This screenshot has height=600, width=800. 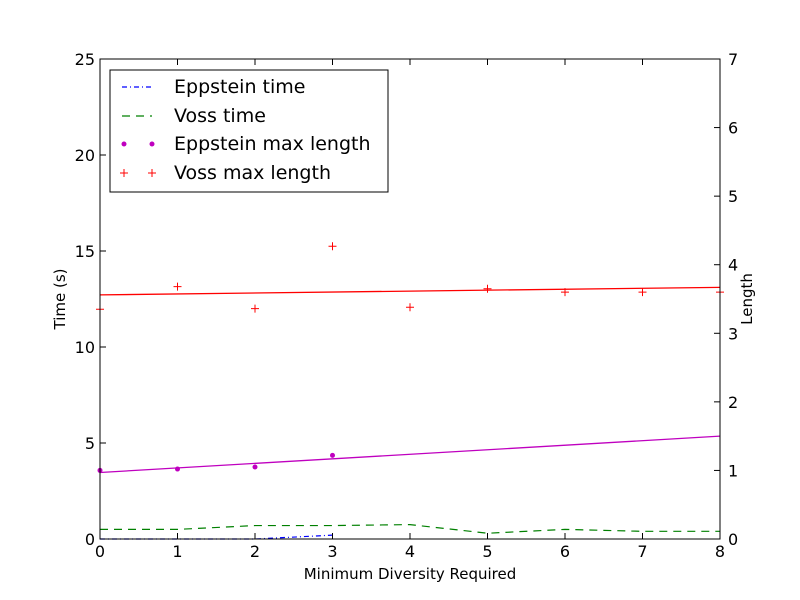 What do you see at coordinates (220, 116) in the screenshot?
I see `legend-label-voss-time: Voss time` at bounding box center [220, 116].